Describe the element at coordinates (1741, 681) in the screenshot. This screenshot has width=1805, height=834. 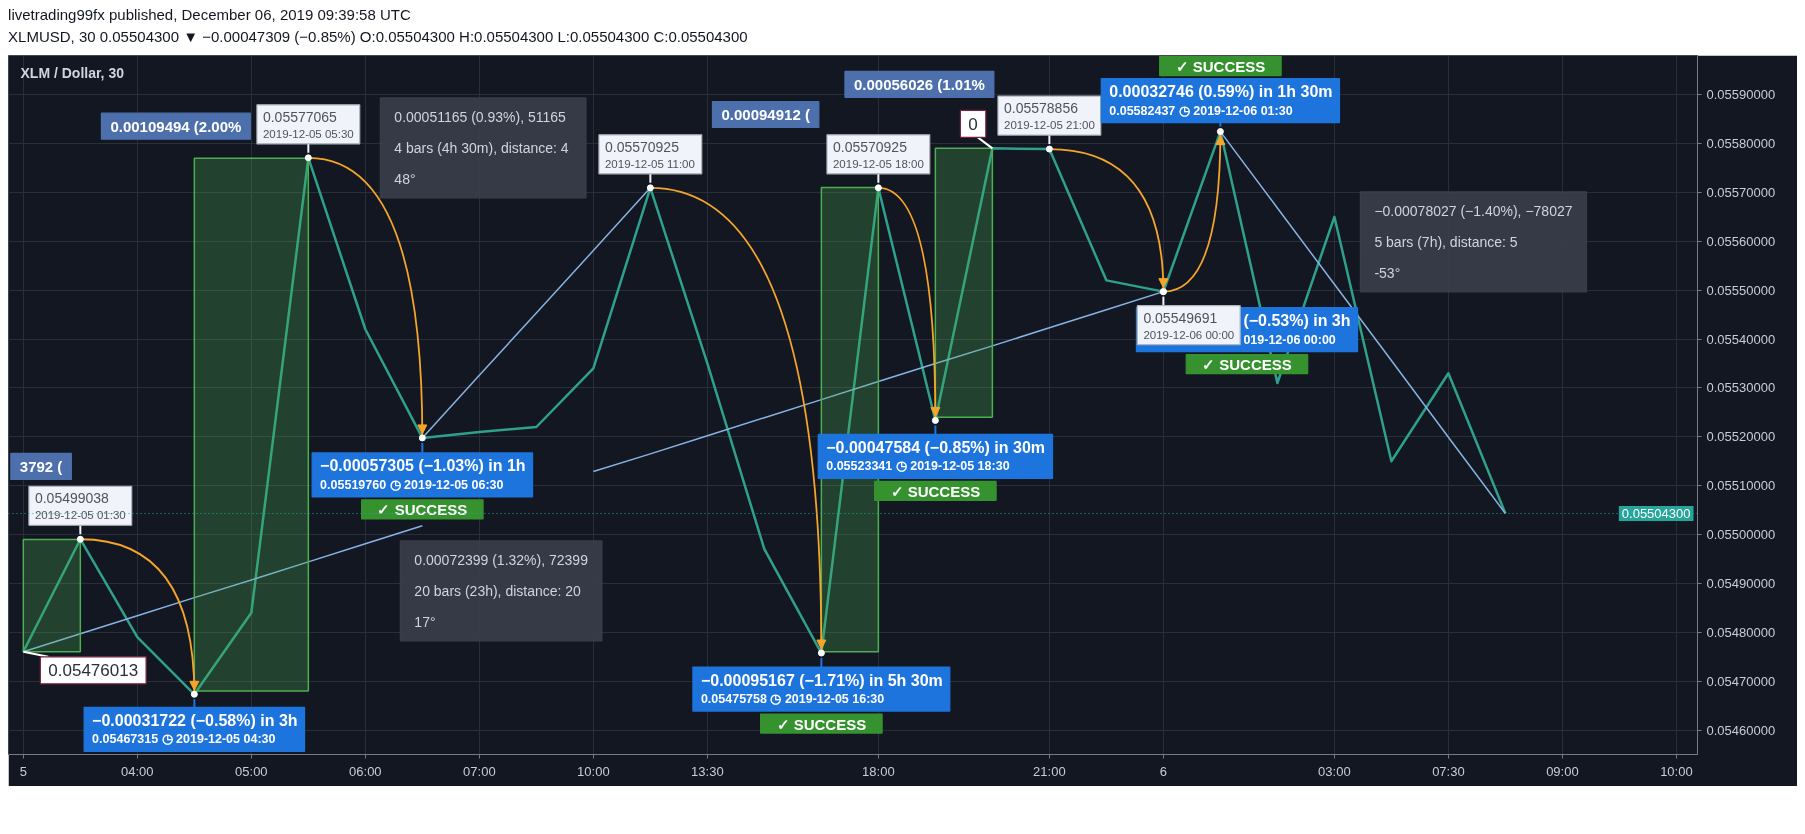
I see `y-tick-label: 0.05470000` at that location.